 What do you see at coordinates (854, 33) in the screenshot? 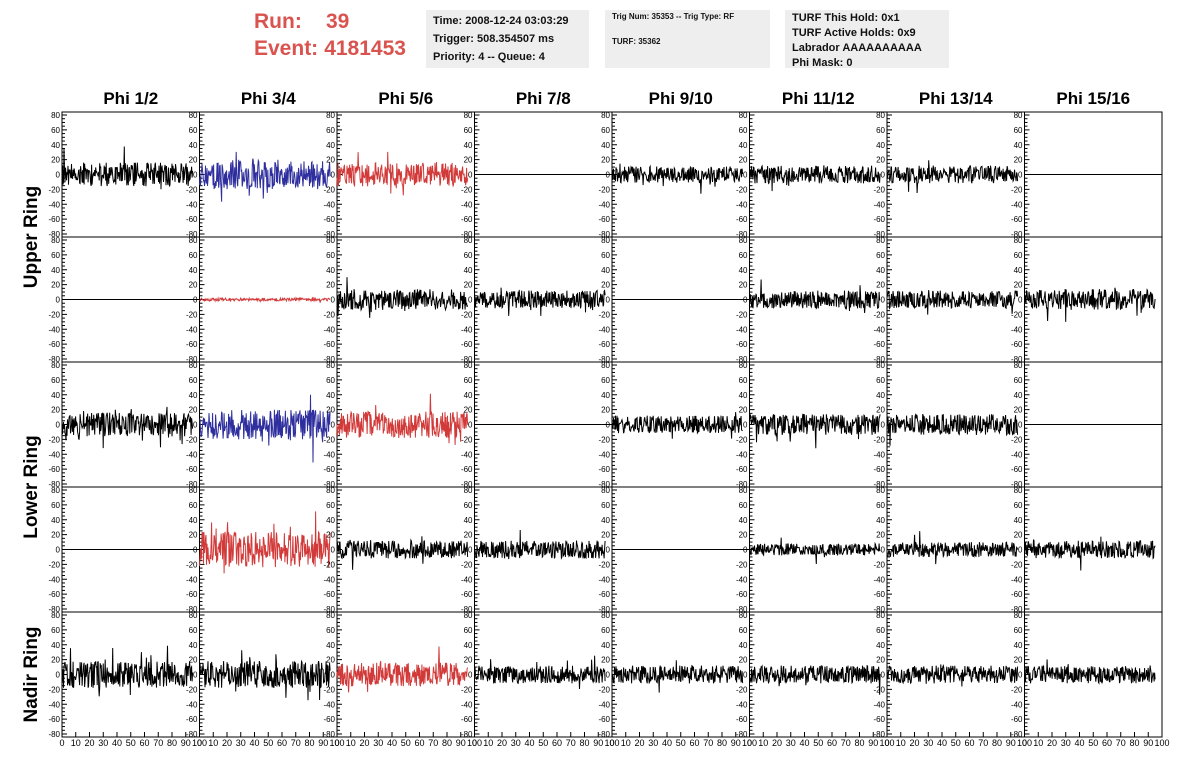
I see `turf-active-holds-text: TURF Active Holds: 0x9` at bounding box center [854, 33].